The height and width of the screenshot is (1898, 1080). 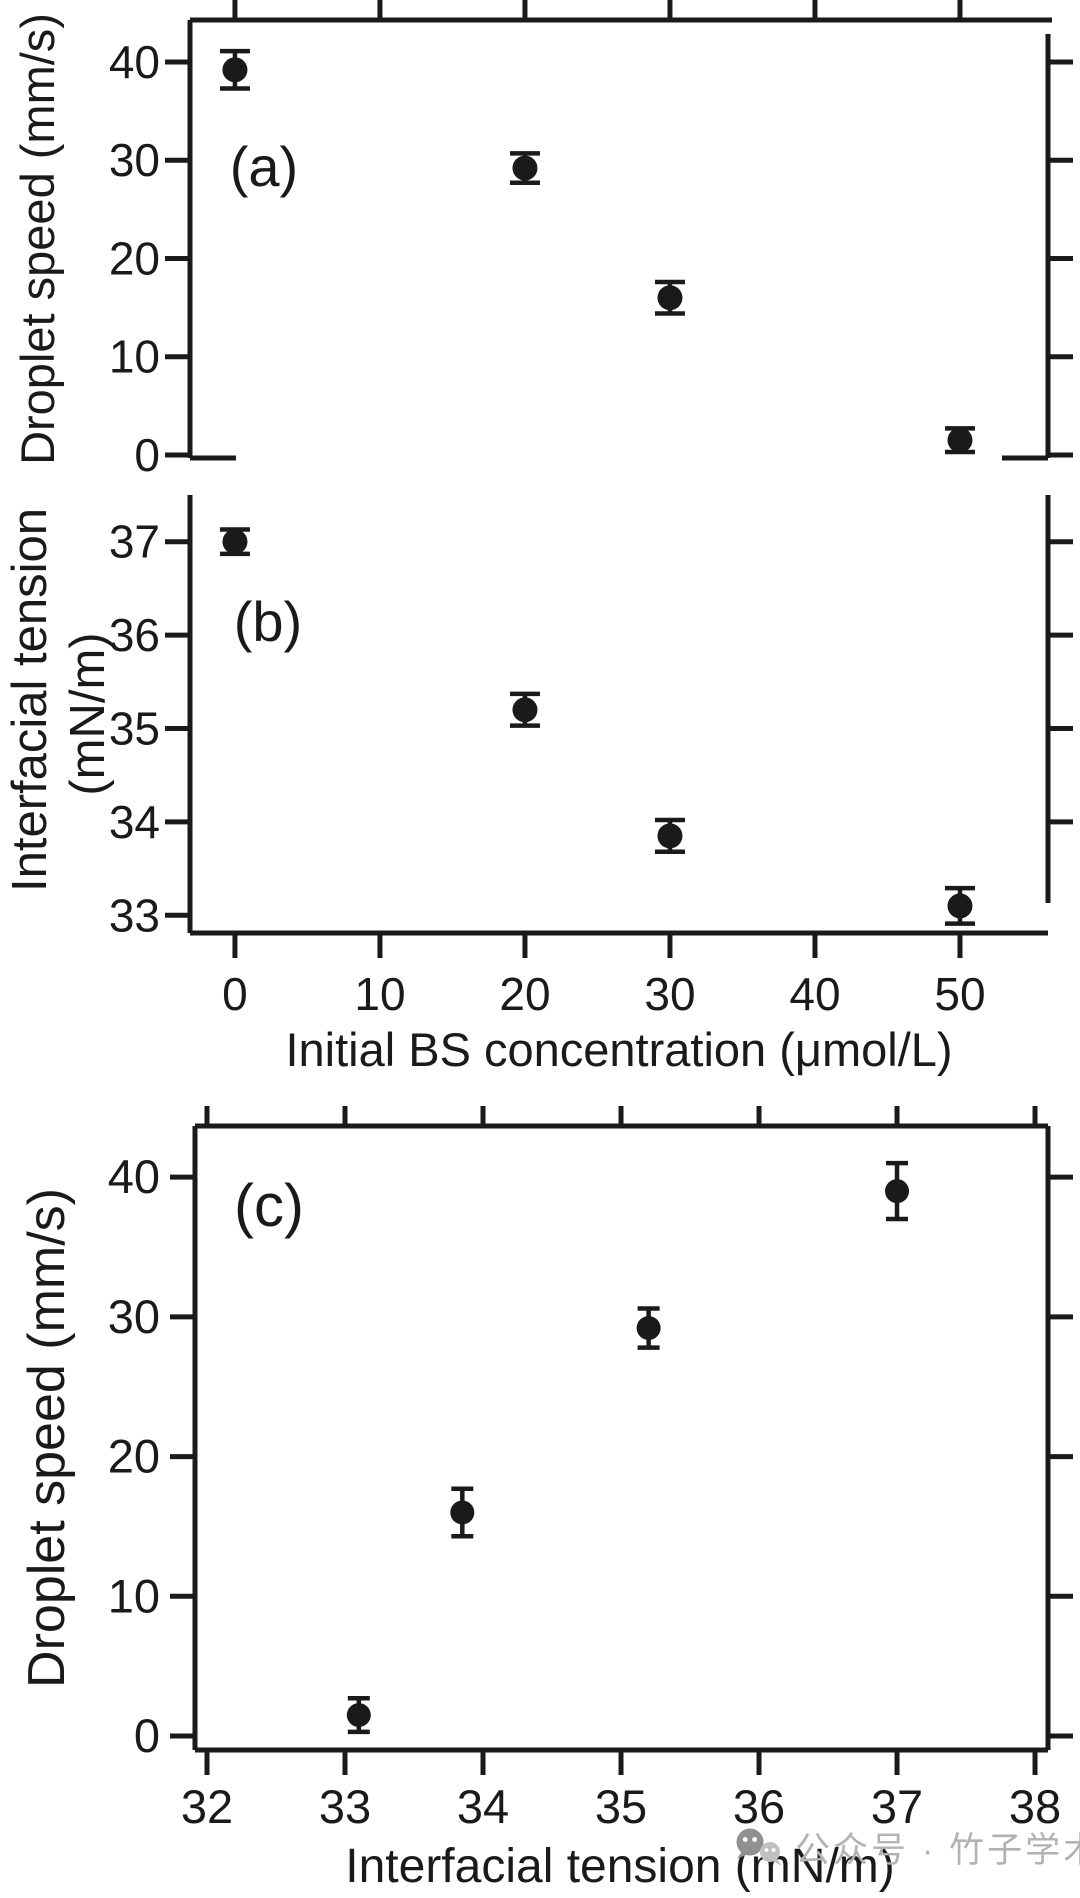 What do you see at coordinates (47, 1438) in the screenshot?
I see `panel-c-y-axis-title: Droplet speed (mm/s)` at bounding box center [47, 1438].